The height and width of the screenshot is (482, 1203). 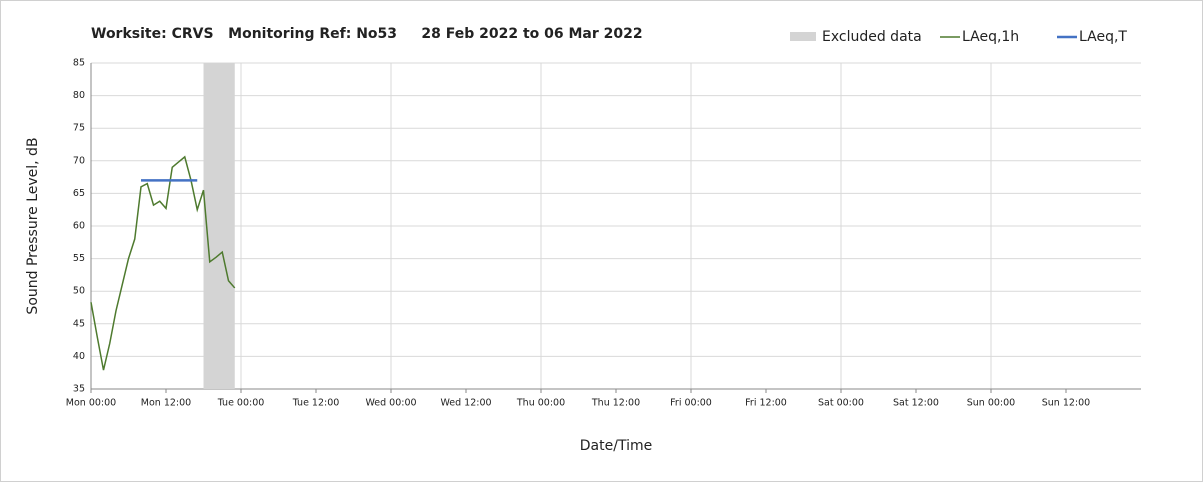 What do you see at coordinates (465, 403) in the screenshot?
I see `x-tick-label: Wed 12:00` at bounding box center [465, 403].